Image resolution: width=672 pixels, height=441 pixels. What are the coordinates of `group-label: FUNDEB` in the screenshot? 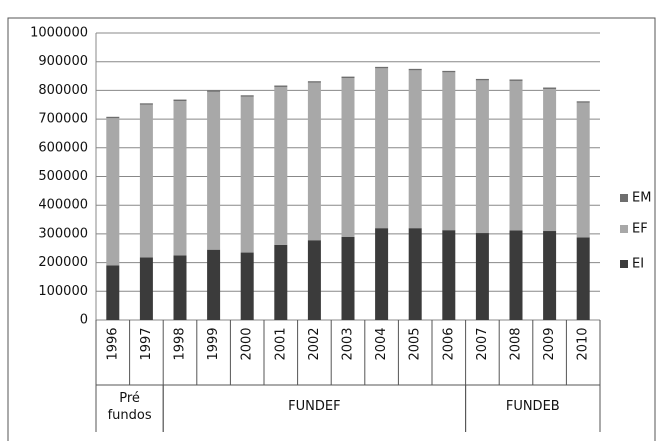 It's located at (532, 406).